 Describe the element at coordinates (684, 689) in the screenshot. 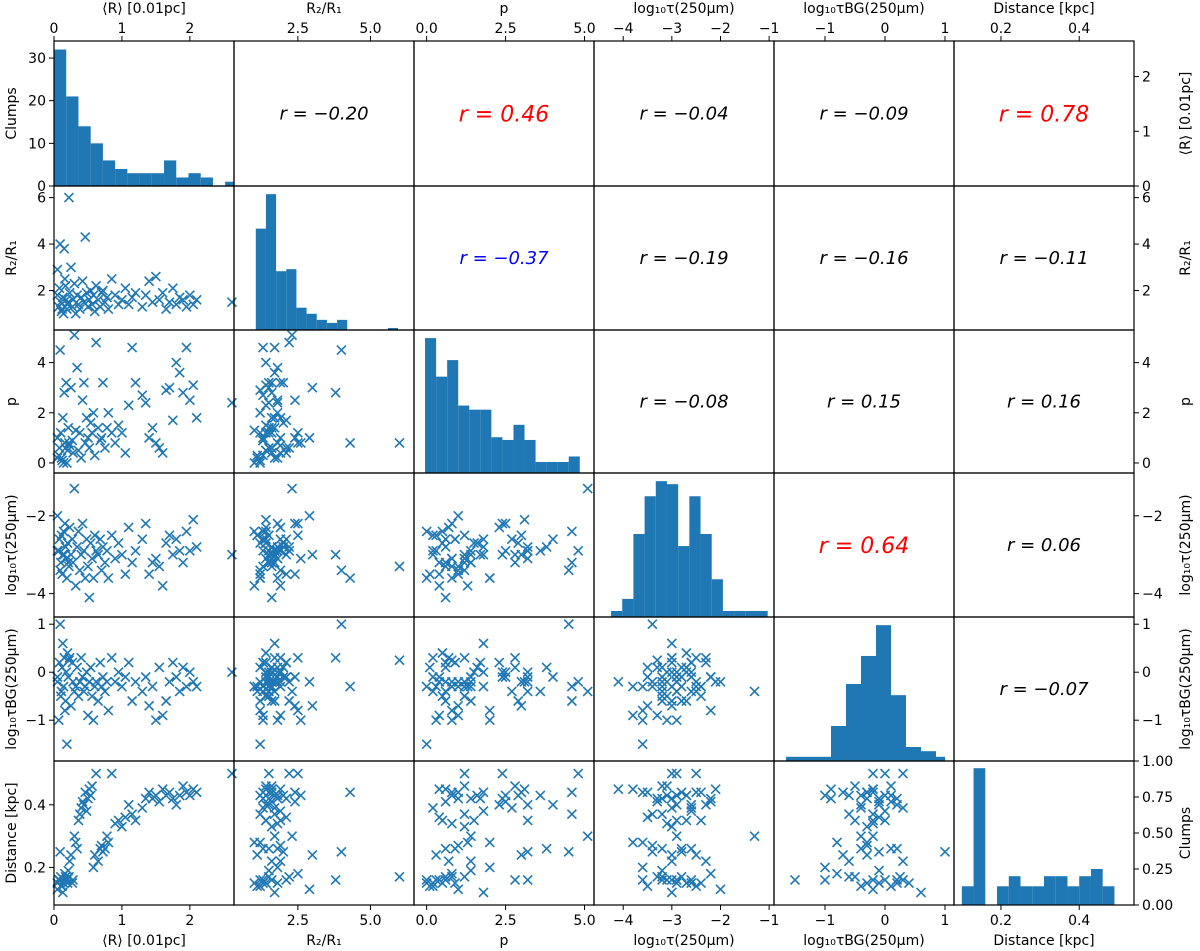

I see `panel-r4-c3` at that location.